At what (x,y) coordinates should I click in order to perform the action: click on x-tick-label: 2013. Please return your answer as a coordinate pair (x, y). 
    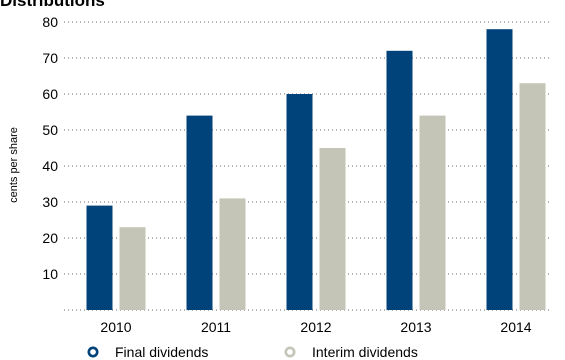
    Looking at the image, I should click on (415, 327).